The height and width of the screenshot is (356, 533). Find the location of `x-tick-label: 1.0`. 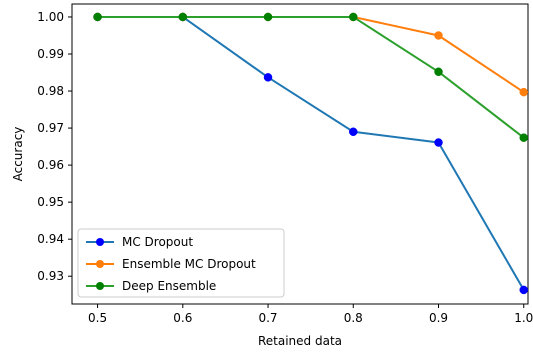

x-tick-label: 1.0 is located at coordinates (523, 318).